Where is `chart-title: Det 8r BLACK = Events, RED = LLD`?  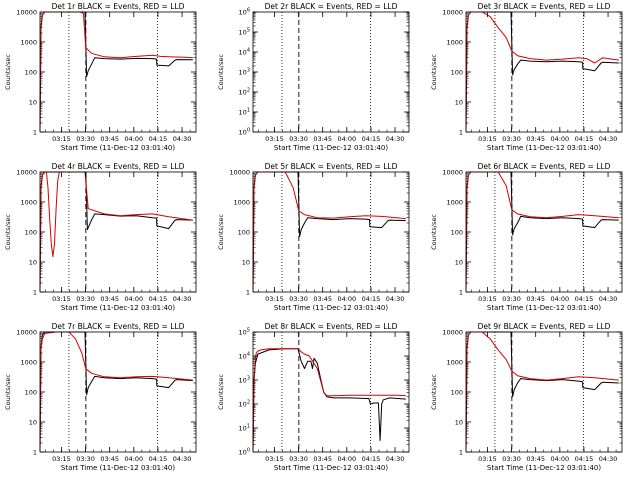
chart-title: Det 8r BLACK = Events, RED = LLD is located at coordinates (331, 326).